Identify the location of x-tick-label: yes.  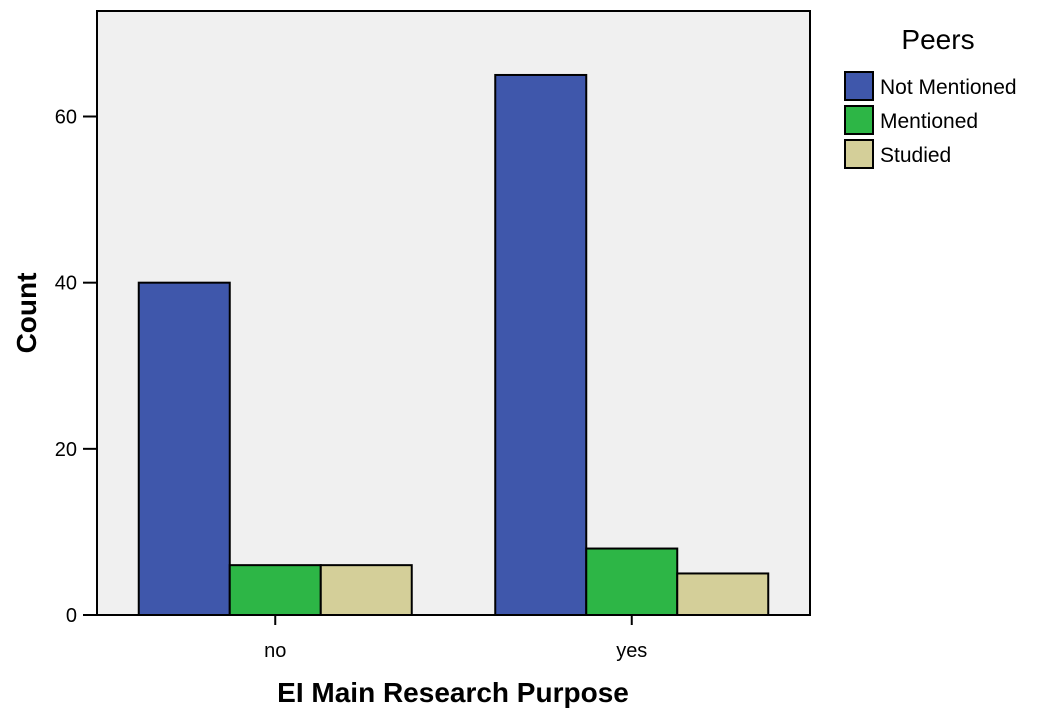
(631, 651).